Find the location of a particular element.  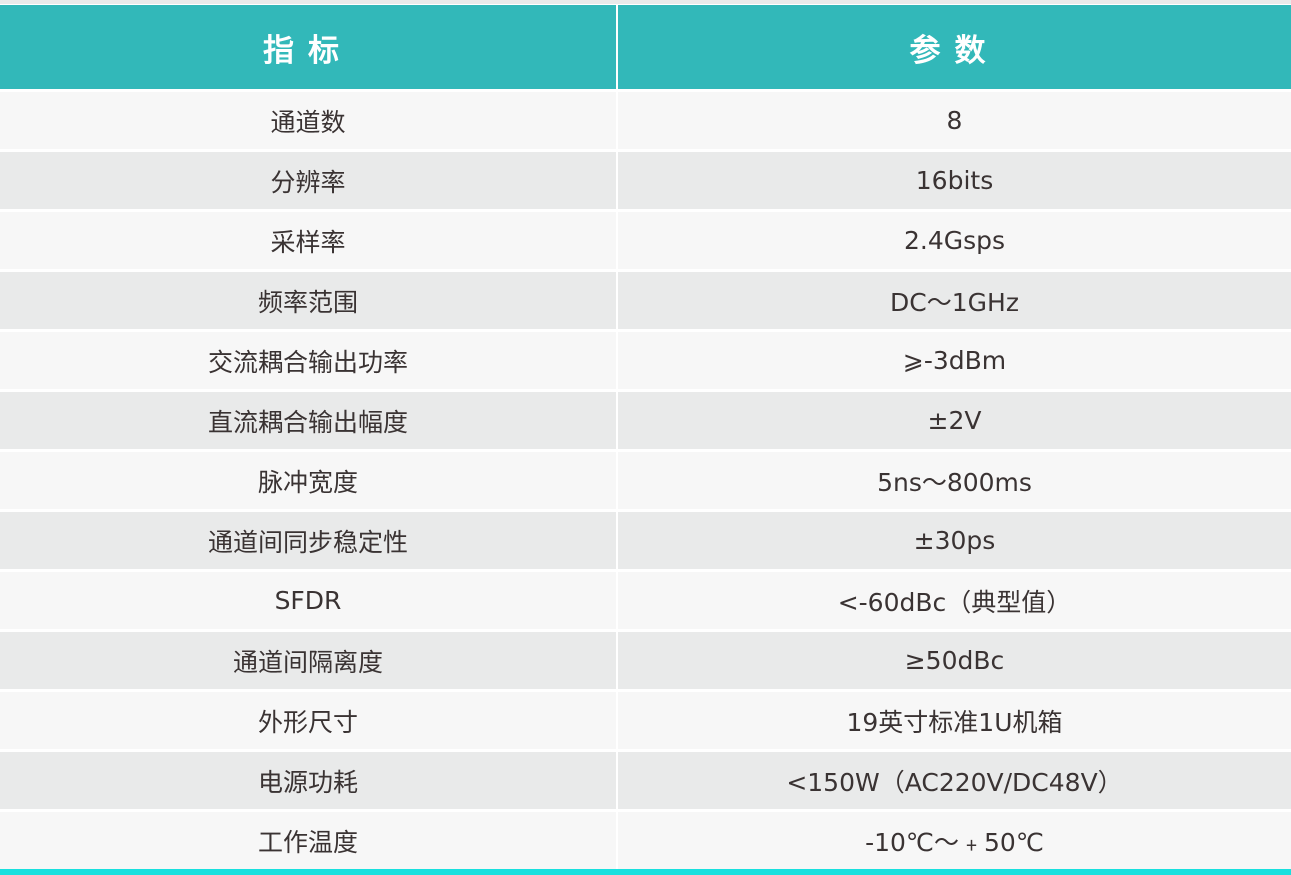

table-row: 交流耦合输出功率 ⩾-3dBm is located at coordinates (645, 360).